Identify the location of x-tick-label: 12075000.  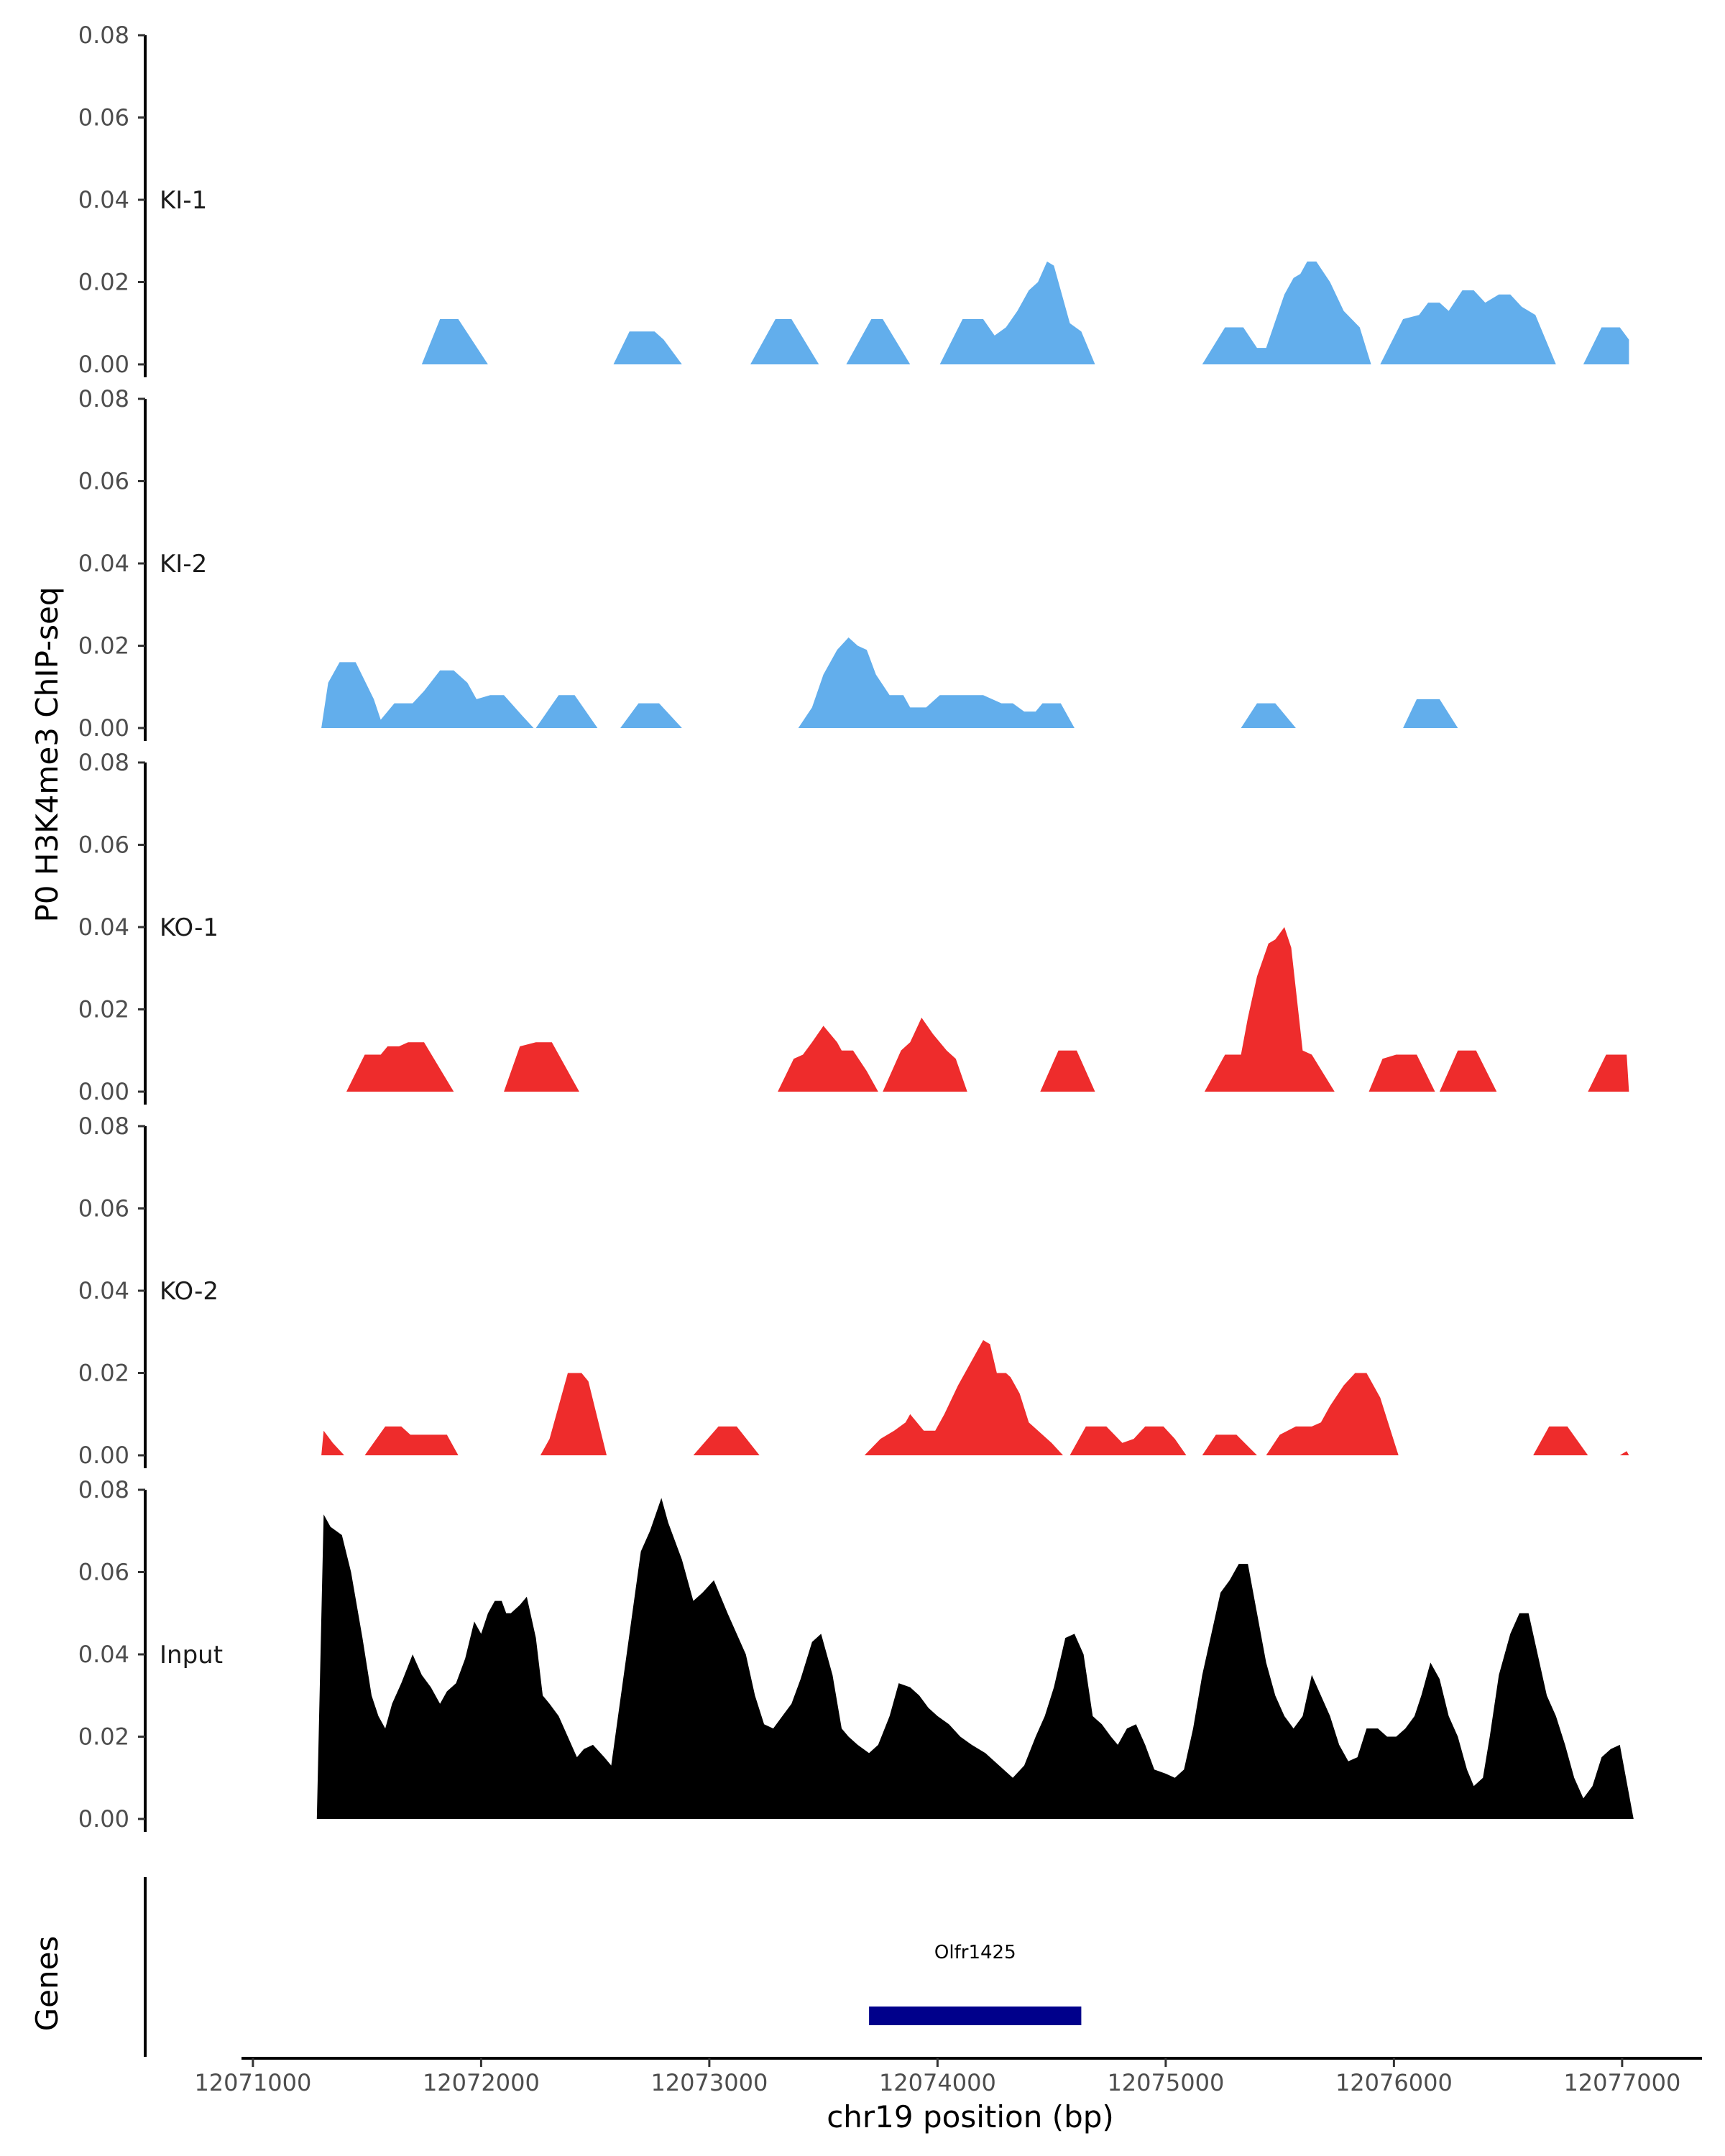
(1165, 2082).